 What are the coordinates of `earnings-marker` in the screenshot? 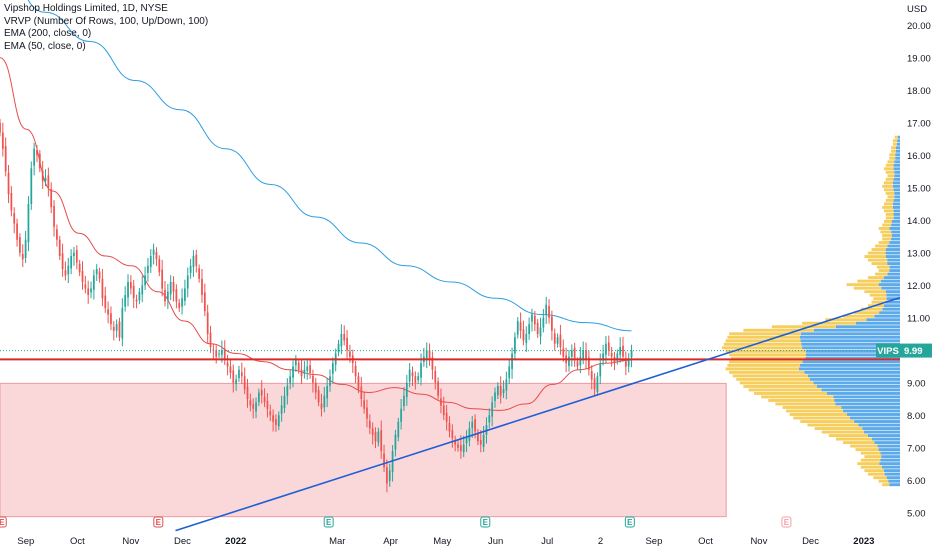 It's located at (3, 522).